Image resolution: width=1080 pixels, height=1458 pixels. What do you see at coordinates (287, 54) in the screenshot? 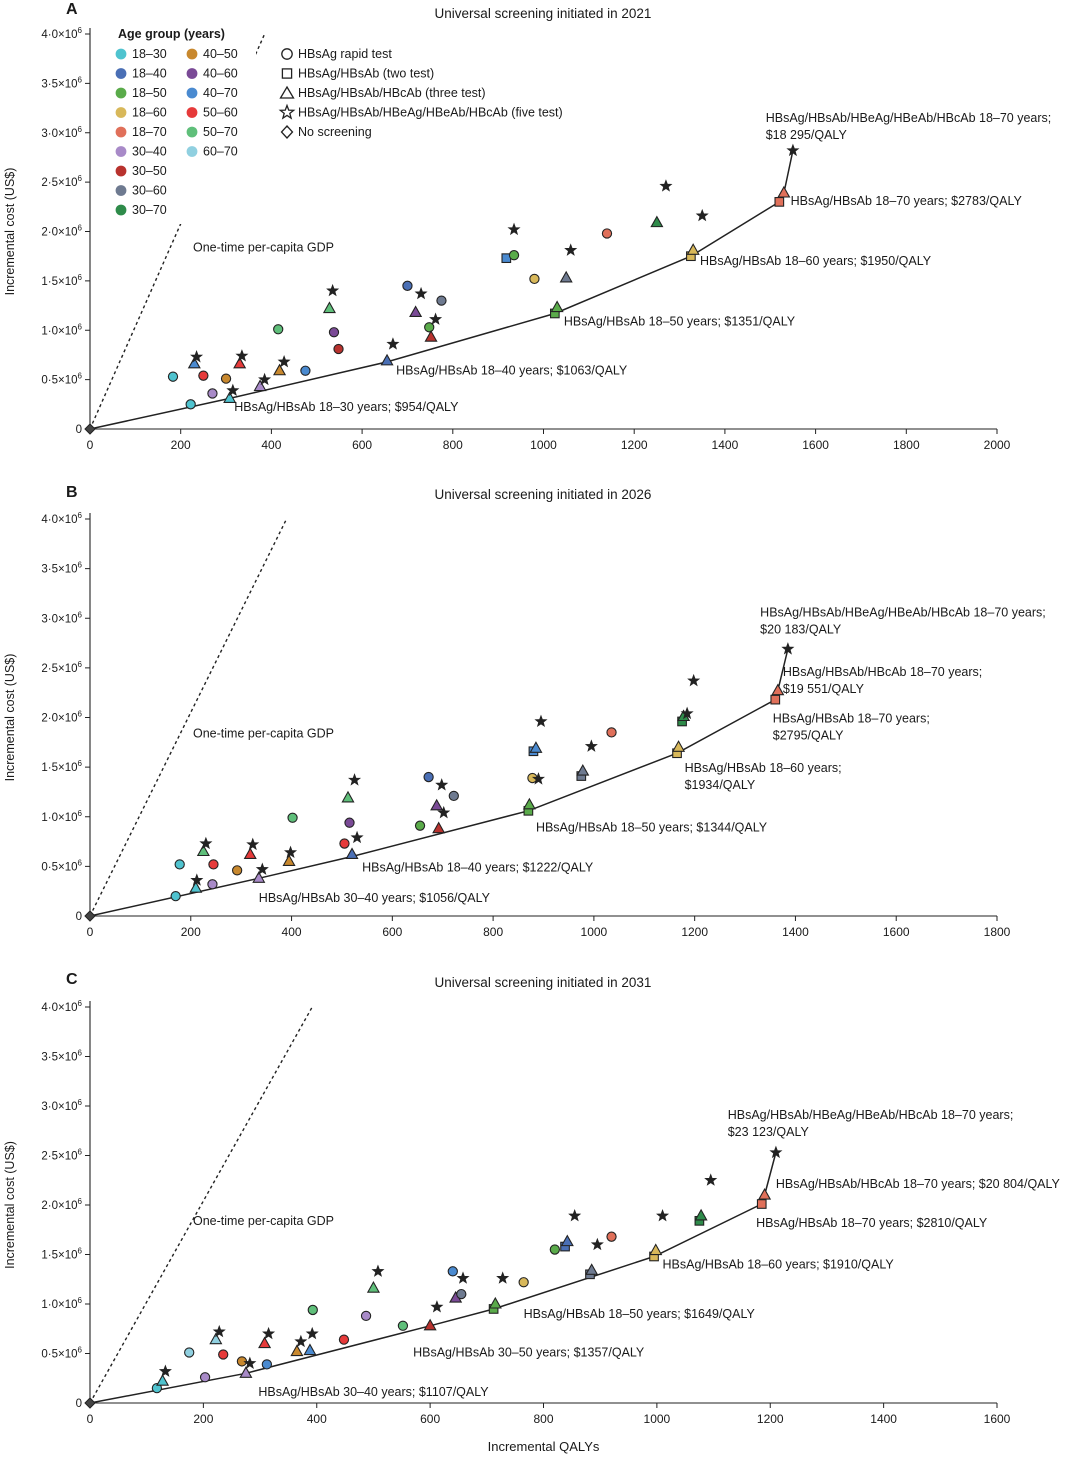
I see `legend-circle-icon` at bounding box center [287, 54].